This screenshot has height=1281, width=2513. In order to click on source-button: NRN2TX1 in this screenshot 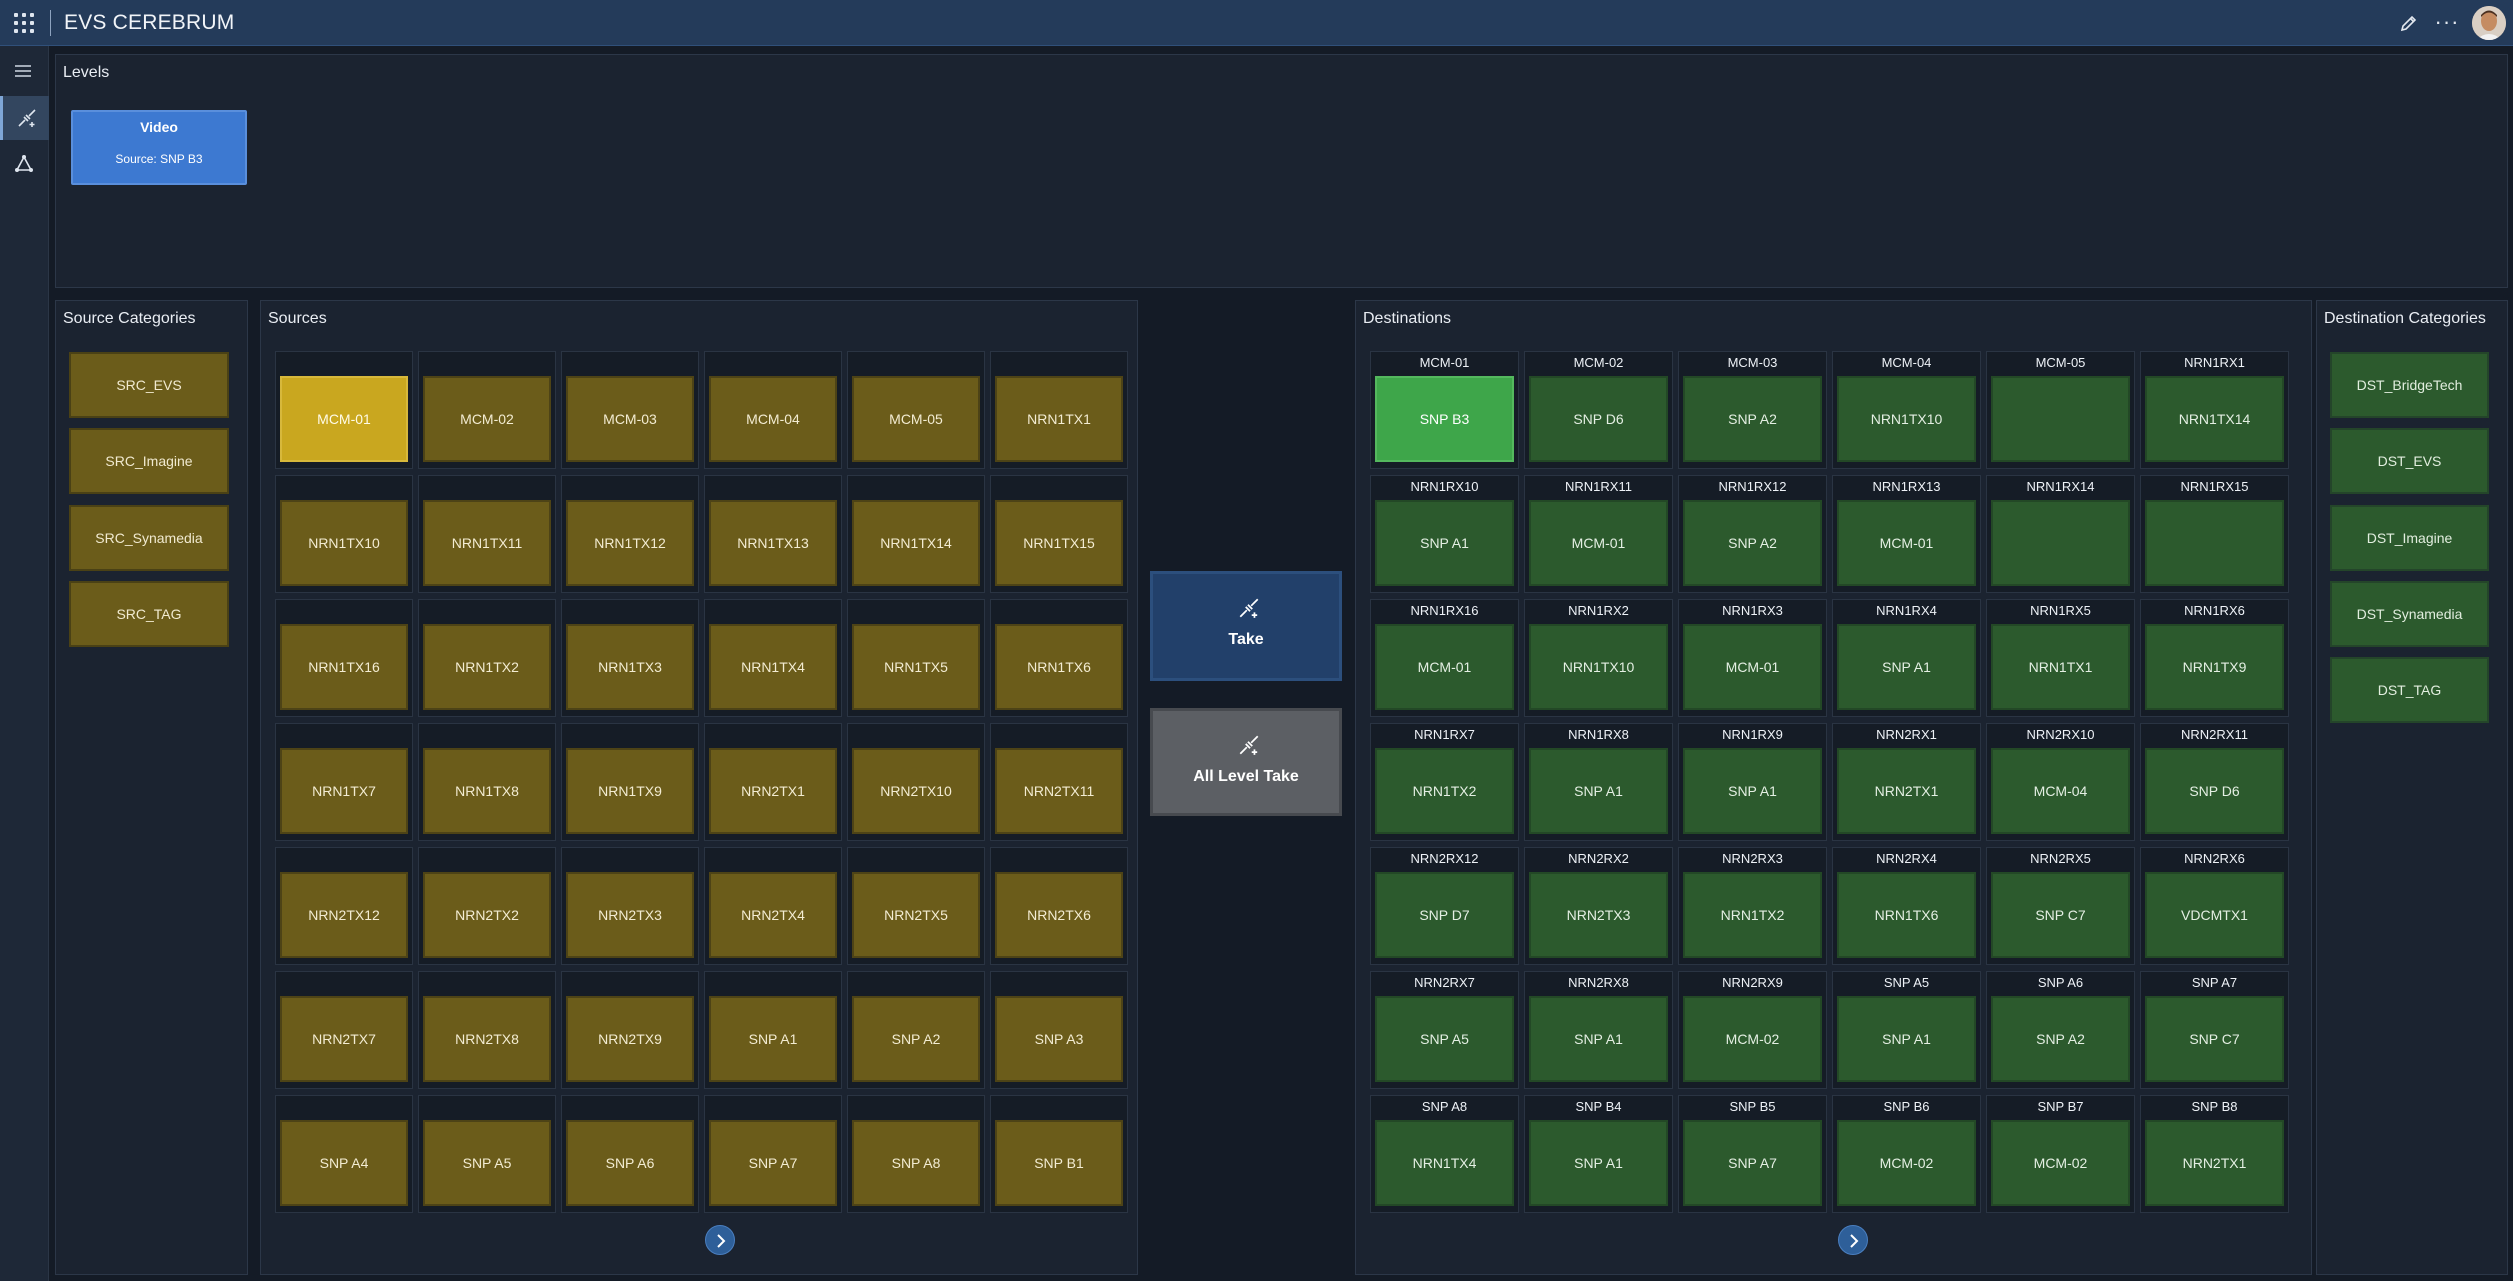, I will do `click(773, 791)`.